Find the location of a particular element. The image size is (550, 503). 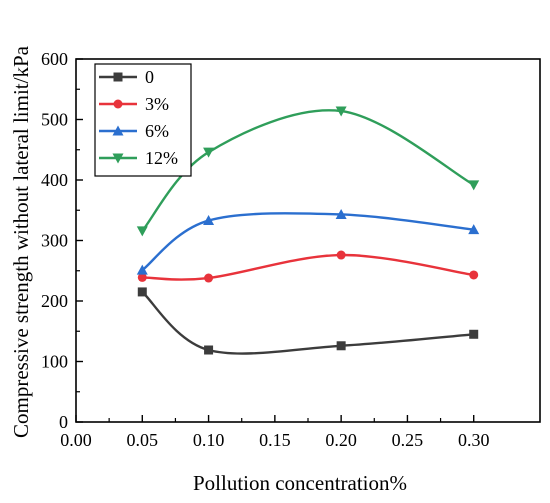

x-axis-title: Pollution concentration% is located at coordinates (300, 483).